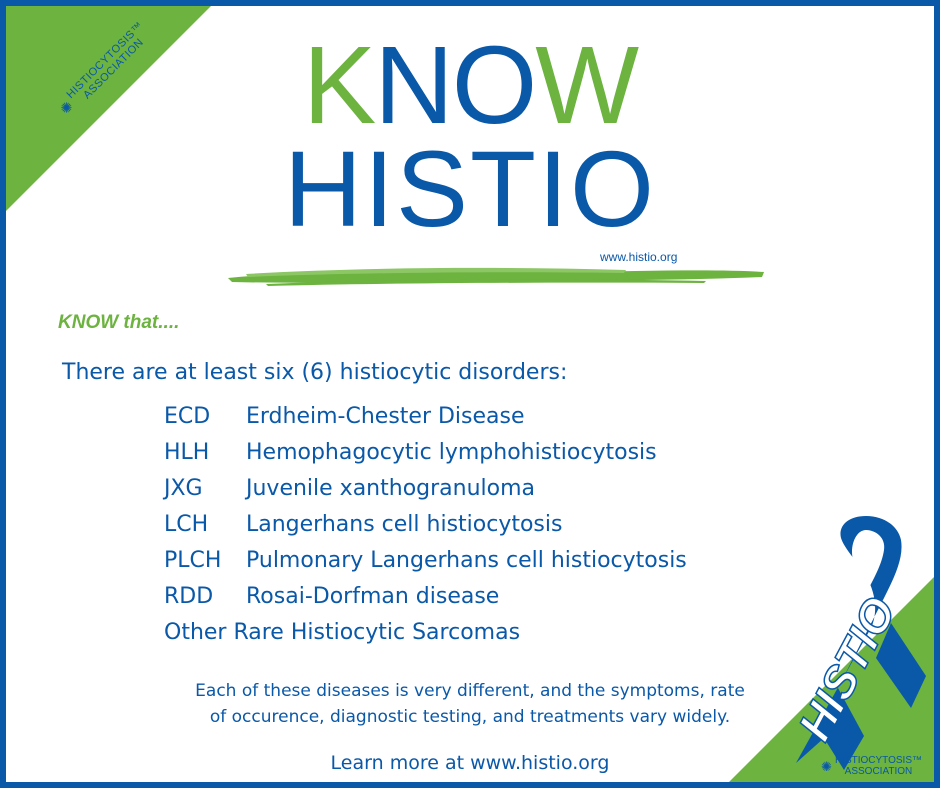  What do you see at coordinates (878, 771) in the screenshot?
I see `logo-line2: ASSOCIATION` at bounding box center [878, 771].